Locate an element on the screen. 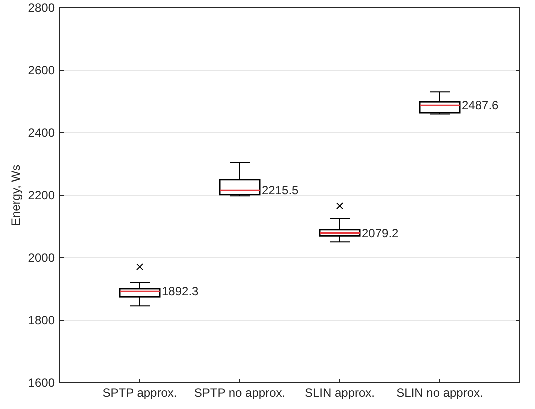 This screenshot has height=409, width=535. y-tick-label: 2200 is located at coordinates (42, 195).